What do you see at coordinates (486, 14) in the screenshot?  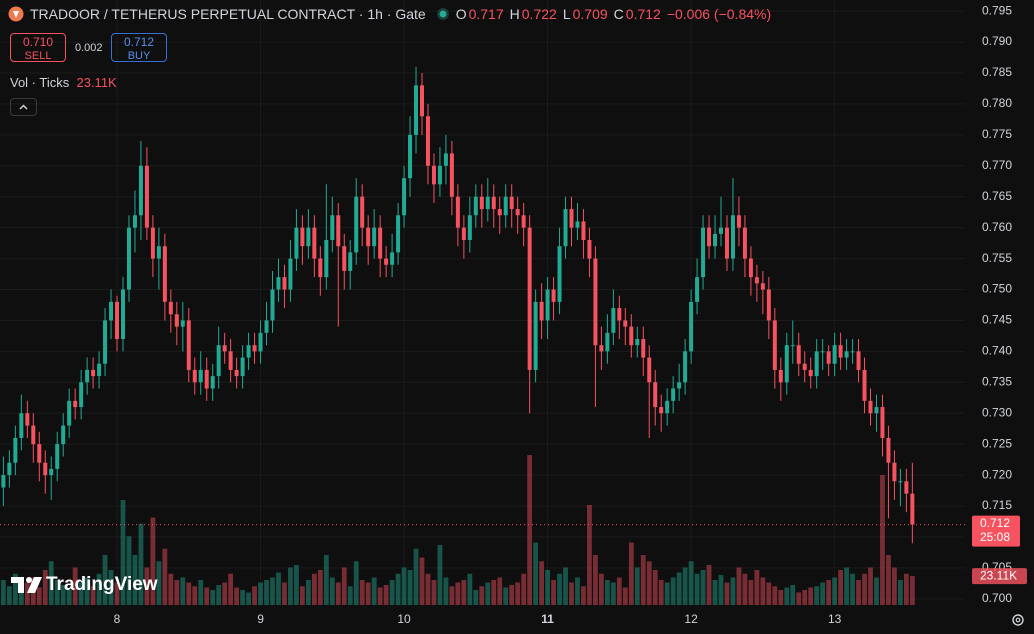 I see `ohlc-value: 0.717` at bounding box center [486, 14].